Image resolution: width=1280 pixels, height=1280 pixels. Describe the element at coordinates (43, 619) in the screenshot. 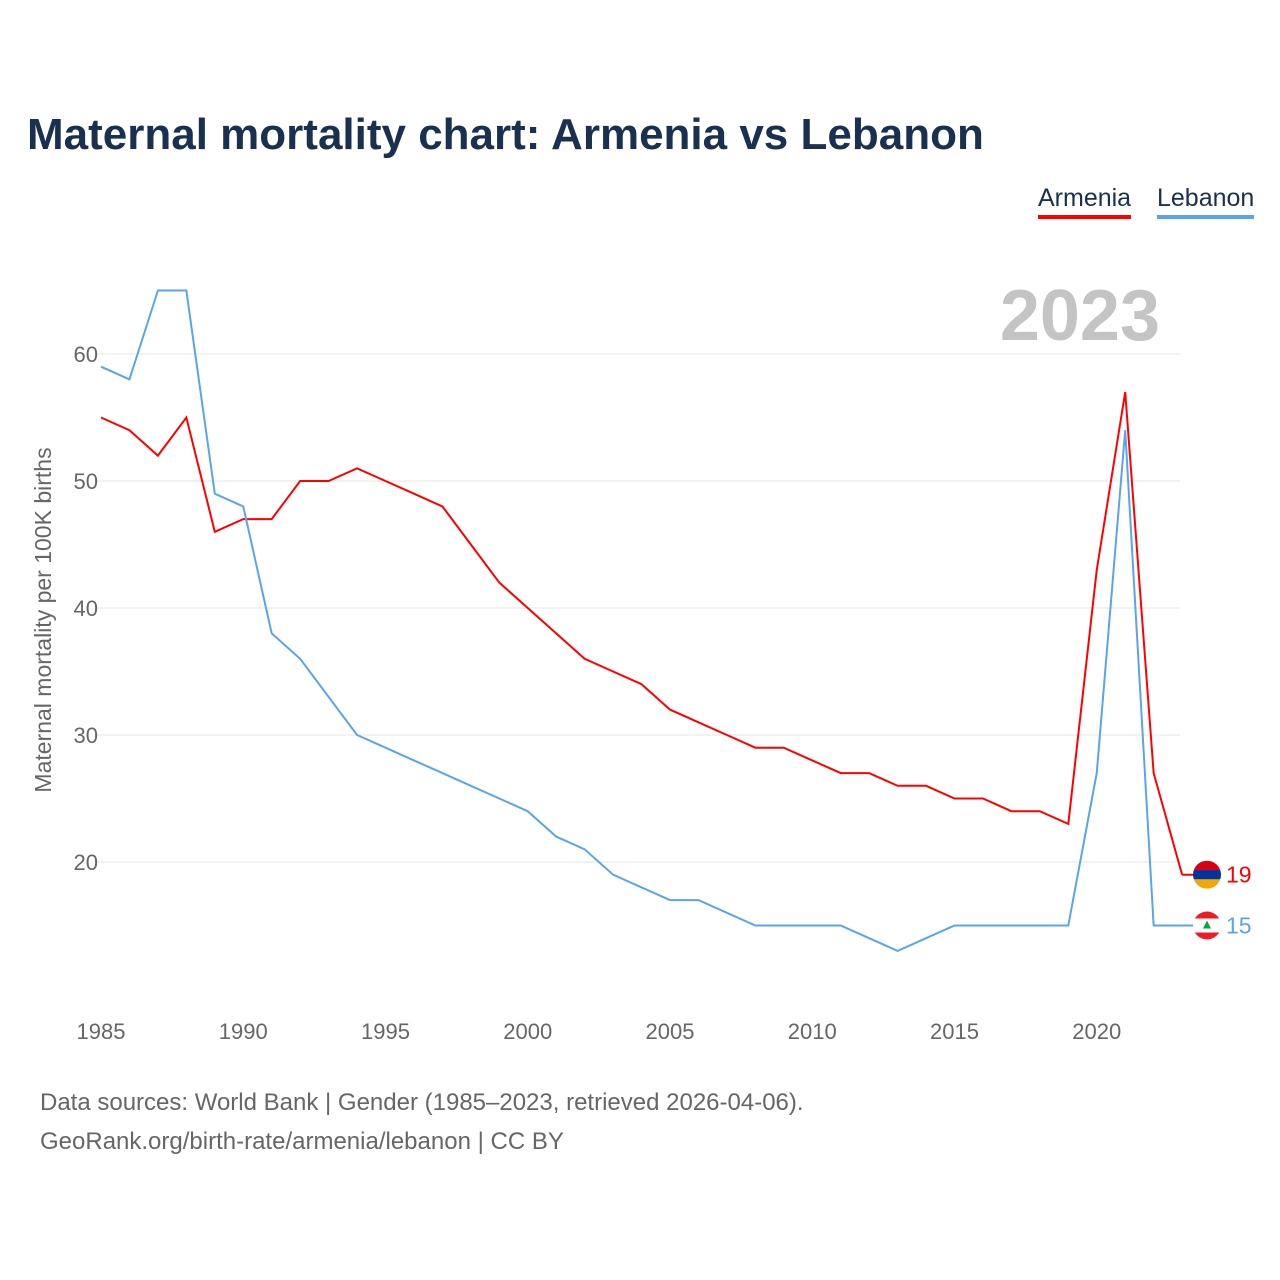

I see `y-axis-label: Maternal mortality per 100K births` at that location.